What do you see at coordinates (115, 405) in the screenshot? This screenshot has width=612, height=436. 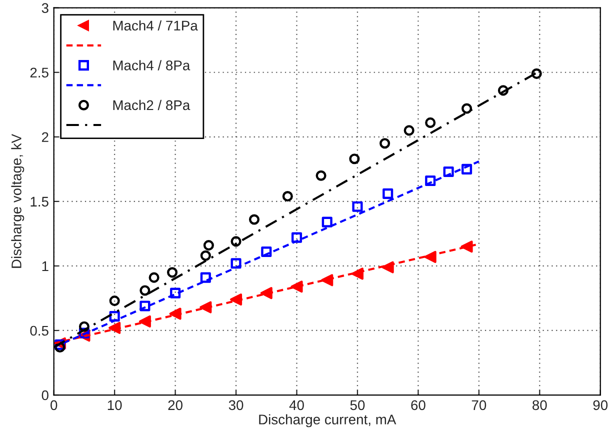 I see `x-tick-label: 10` at bounding box center [115, 405].